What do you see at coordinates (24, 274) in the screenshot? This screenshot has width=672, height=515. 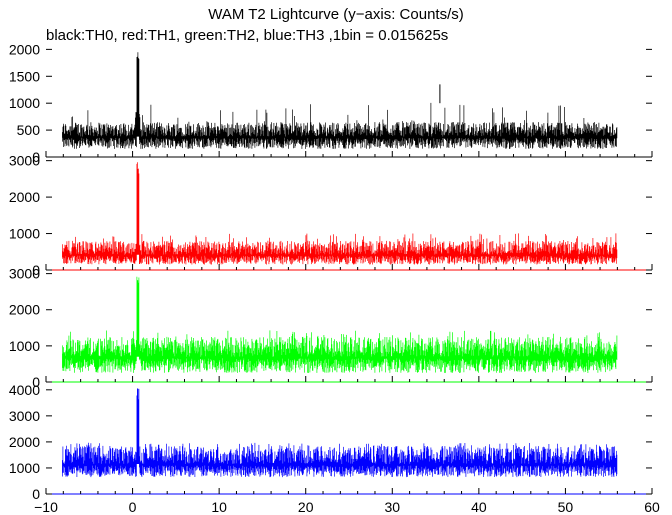 I see `panel-2-y-tick-label: 3000` at bounding box center [24, 274].